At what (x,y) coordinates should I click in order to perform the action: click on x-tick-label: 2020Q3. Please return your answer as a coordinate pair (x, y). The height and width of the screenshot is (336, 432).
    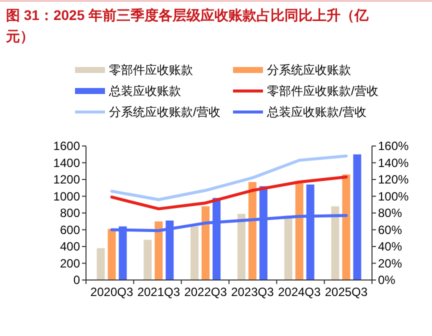
    Looking at the image, I should click on (112, 292).